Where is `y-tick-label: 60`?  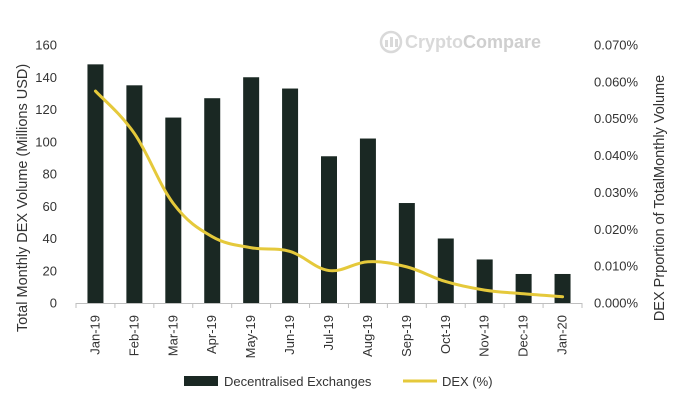
y-tick-label: 60 is located at coordinates (50, 206).